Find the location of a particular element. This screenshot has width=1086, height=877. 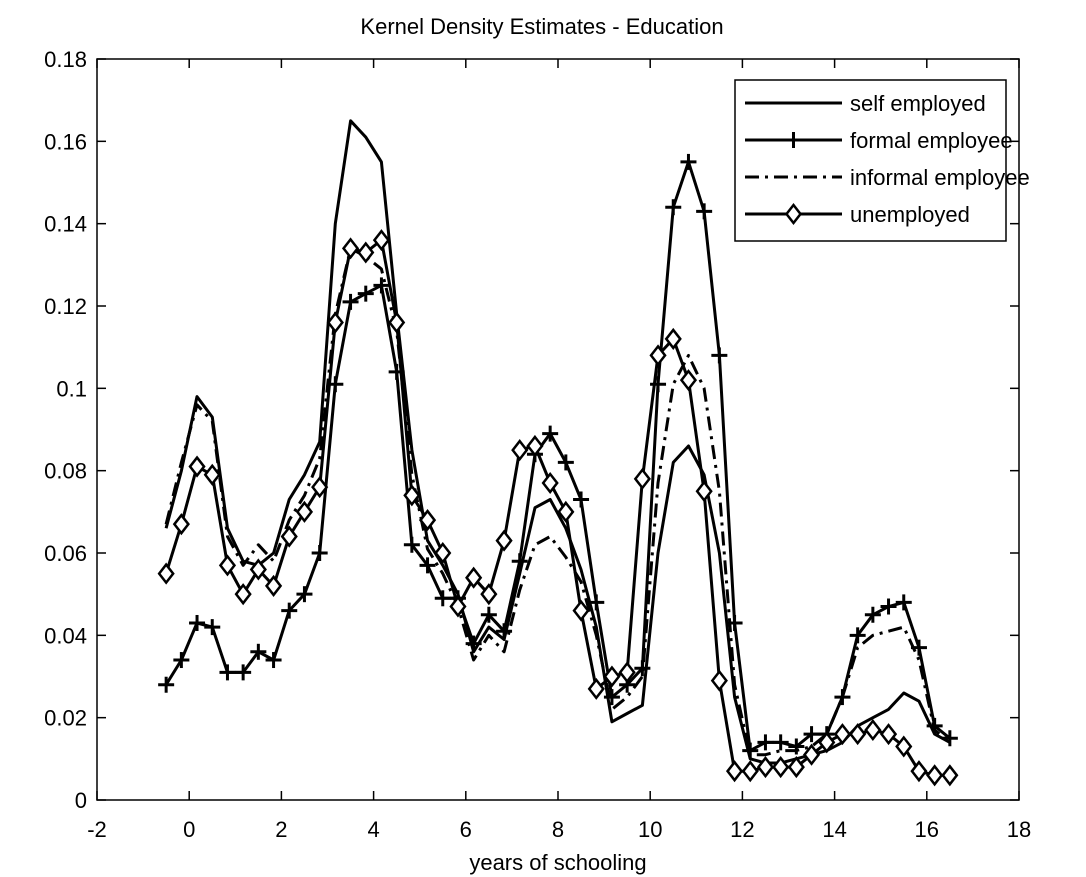

y-tick-label: 0.06 is located at coordinates (65, 553).